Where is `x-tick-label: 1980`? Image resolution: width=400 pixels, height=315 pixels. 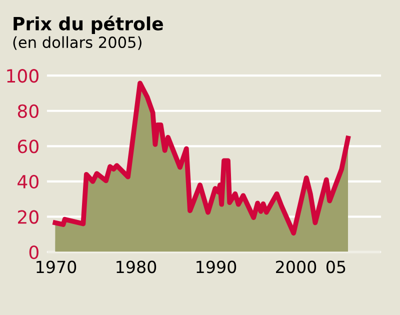
x-tick-label: 1980 is located at coordinates (136, 267).